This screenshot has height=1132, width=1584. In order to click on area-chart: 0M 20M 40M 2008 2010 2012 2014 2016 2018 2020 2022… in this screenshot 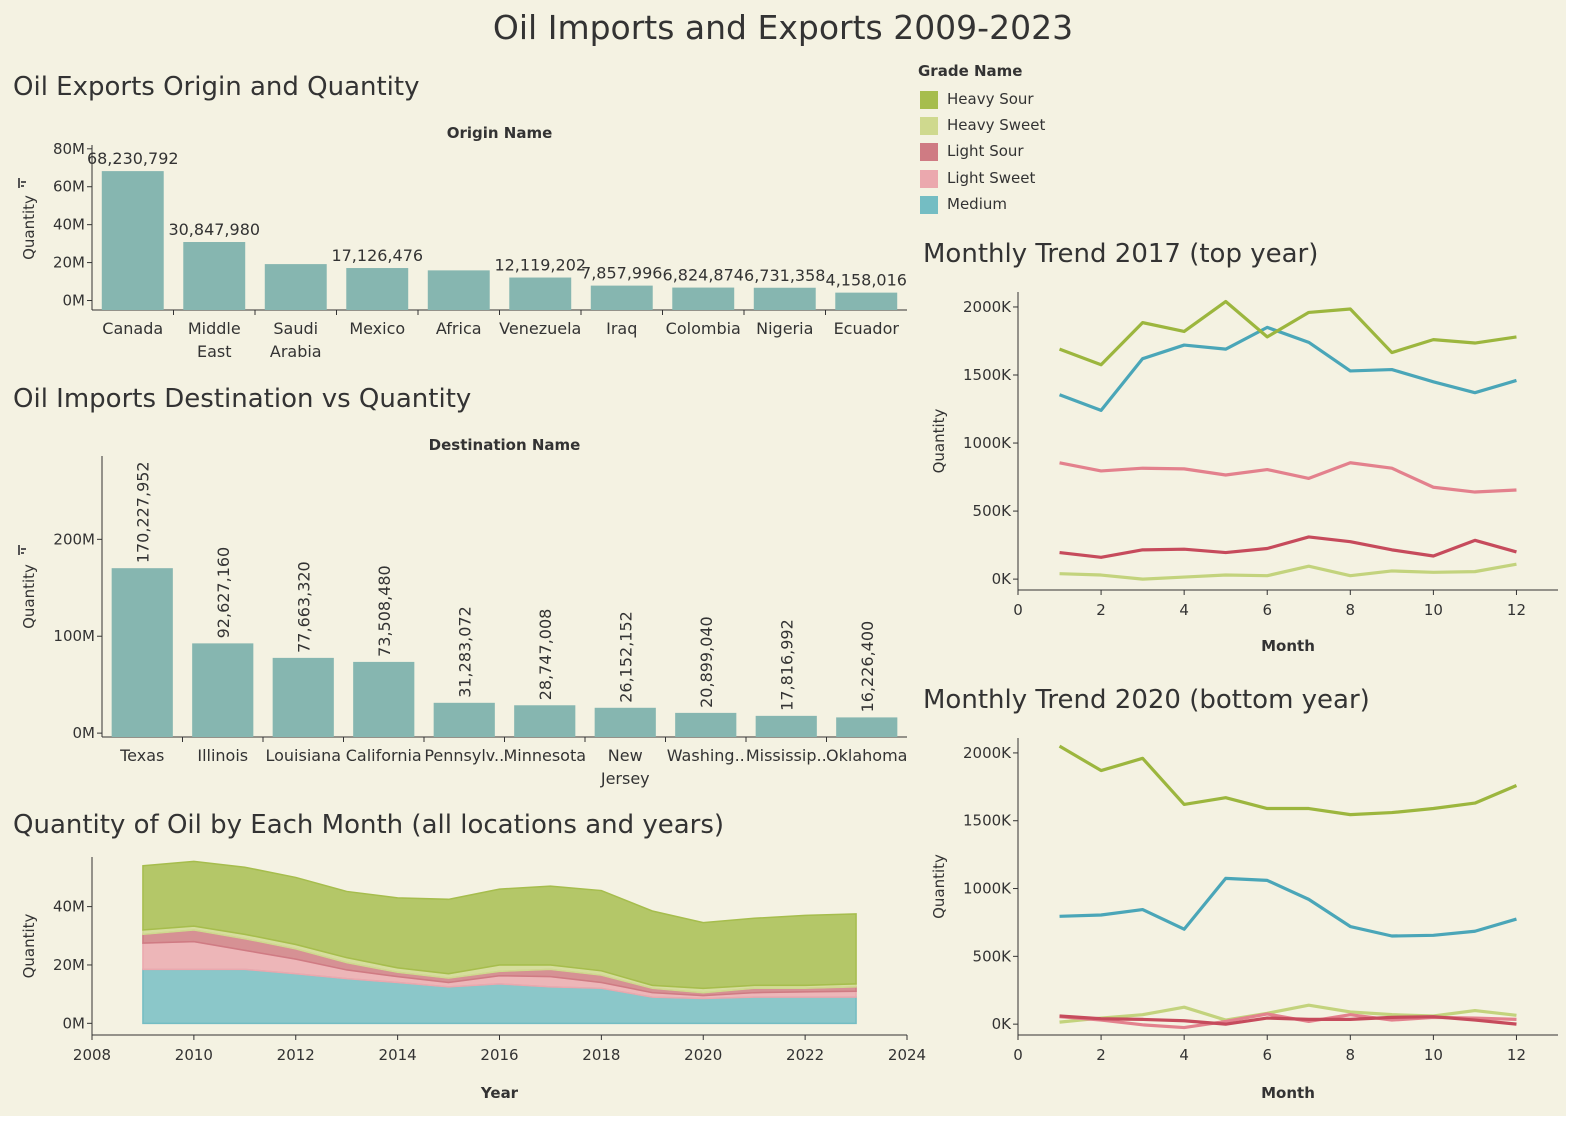, I will do `click(473, 979)`.